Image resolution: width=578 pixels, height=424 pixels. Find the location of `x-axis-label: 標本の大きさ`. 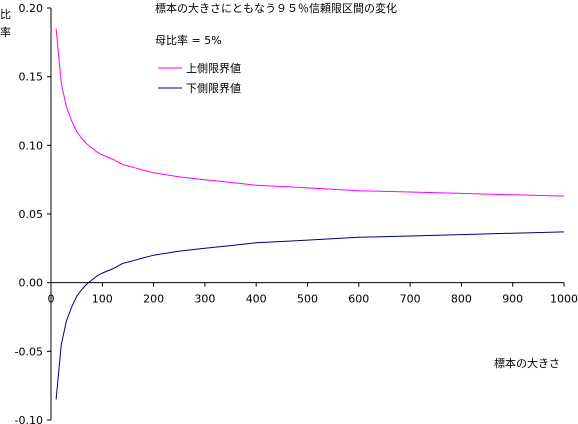

x-axis-label: 標本の大きさ is located at coordinates (527, 363).